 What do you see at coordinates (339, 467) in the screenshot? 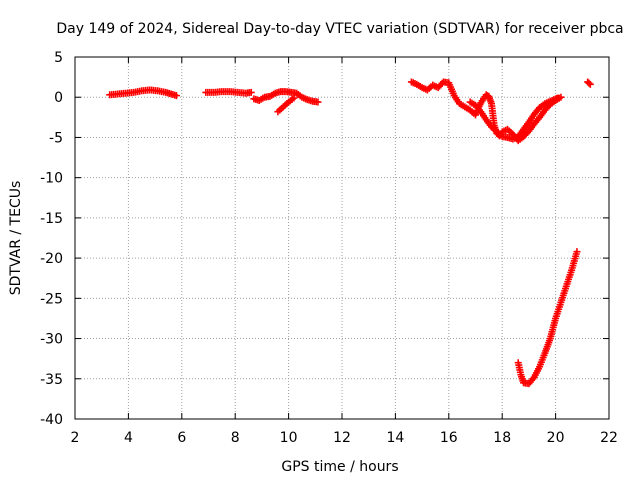
I see `x-axis-label: GPS time / hours` at bounding box center [339, 467].